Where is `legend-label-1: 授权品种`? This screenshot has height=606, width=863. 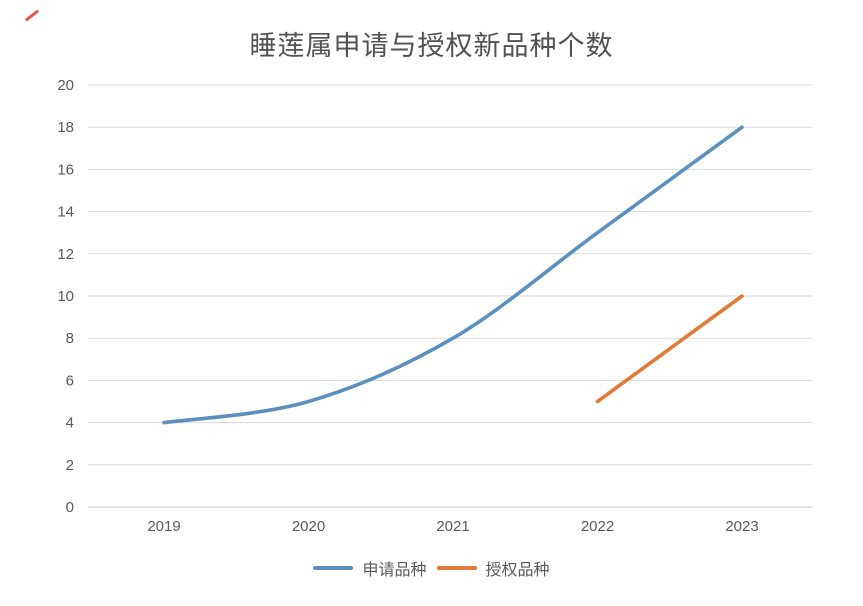
legend-label-1: 授权品种 is located at coordinates (517, 570).